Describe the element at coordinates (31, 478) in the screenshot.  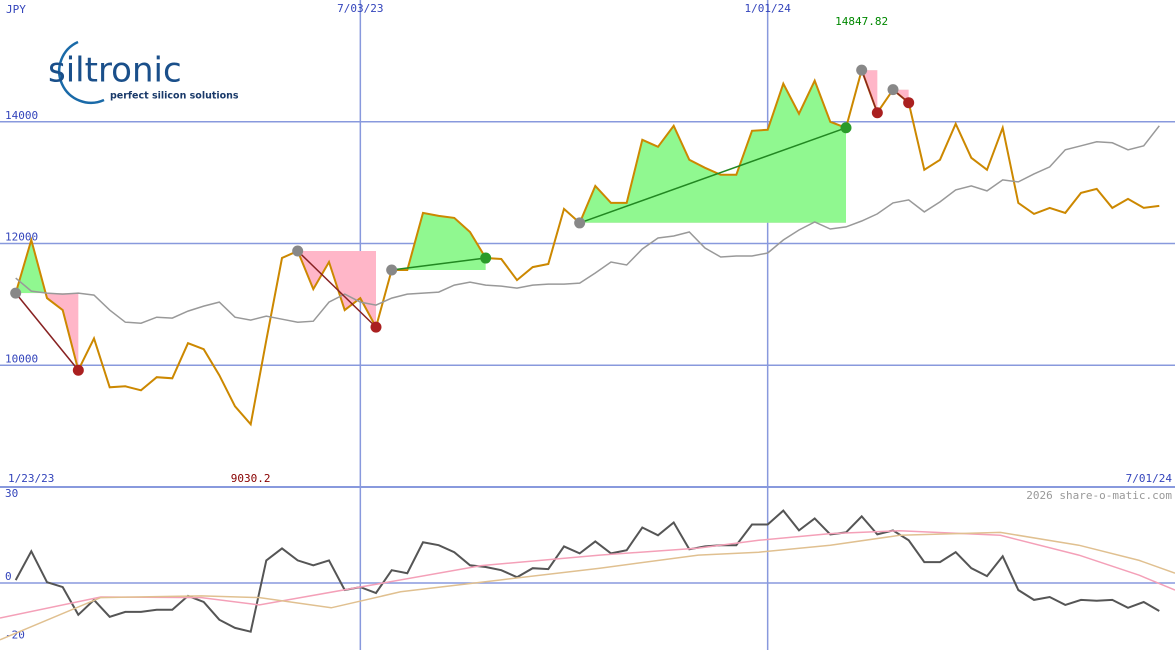
I see `x-start-label: 1/23/23` at that location.